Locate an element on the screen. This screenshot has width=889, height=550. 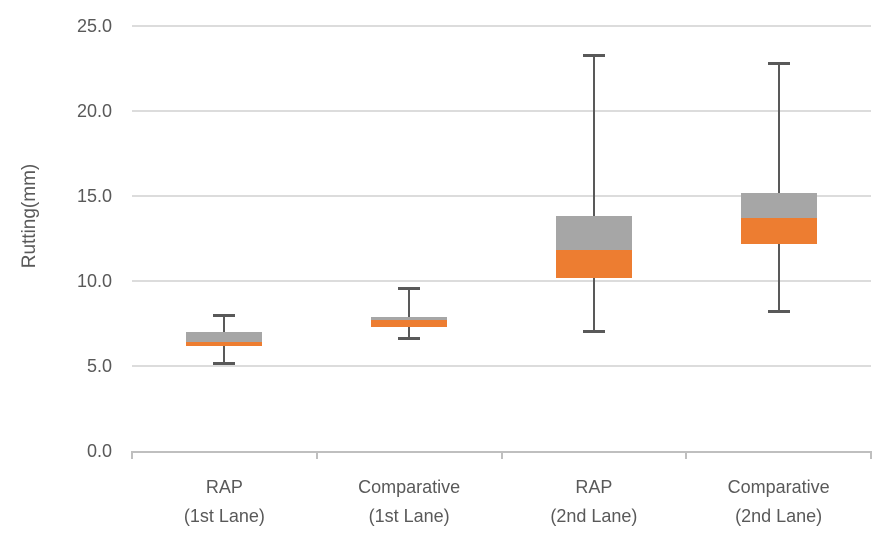
y-tick-label: 0.0 is located at coordinates (99, 451).